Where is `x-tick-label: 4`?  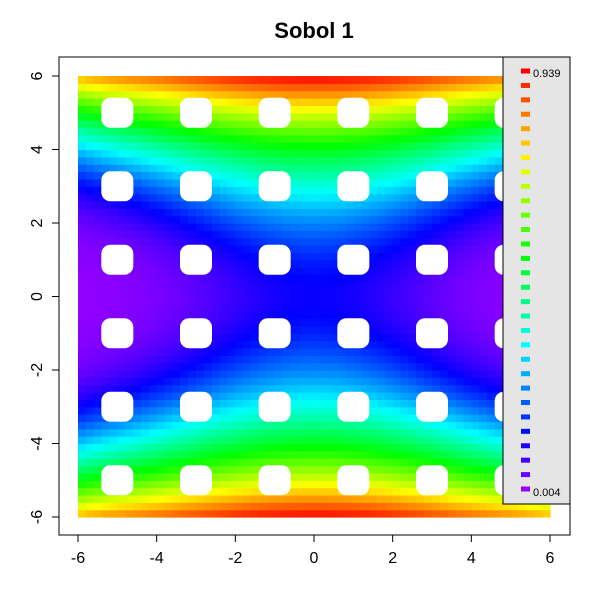
x-tick-label: 4 is located at coordinates (471, 558).